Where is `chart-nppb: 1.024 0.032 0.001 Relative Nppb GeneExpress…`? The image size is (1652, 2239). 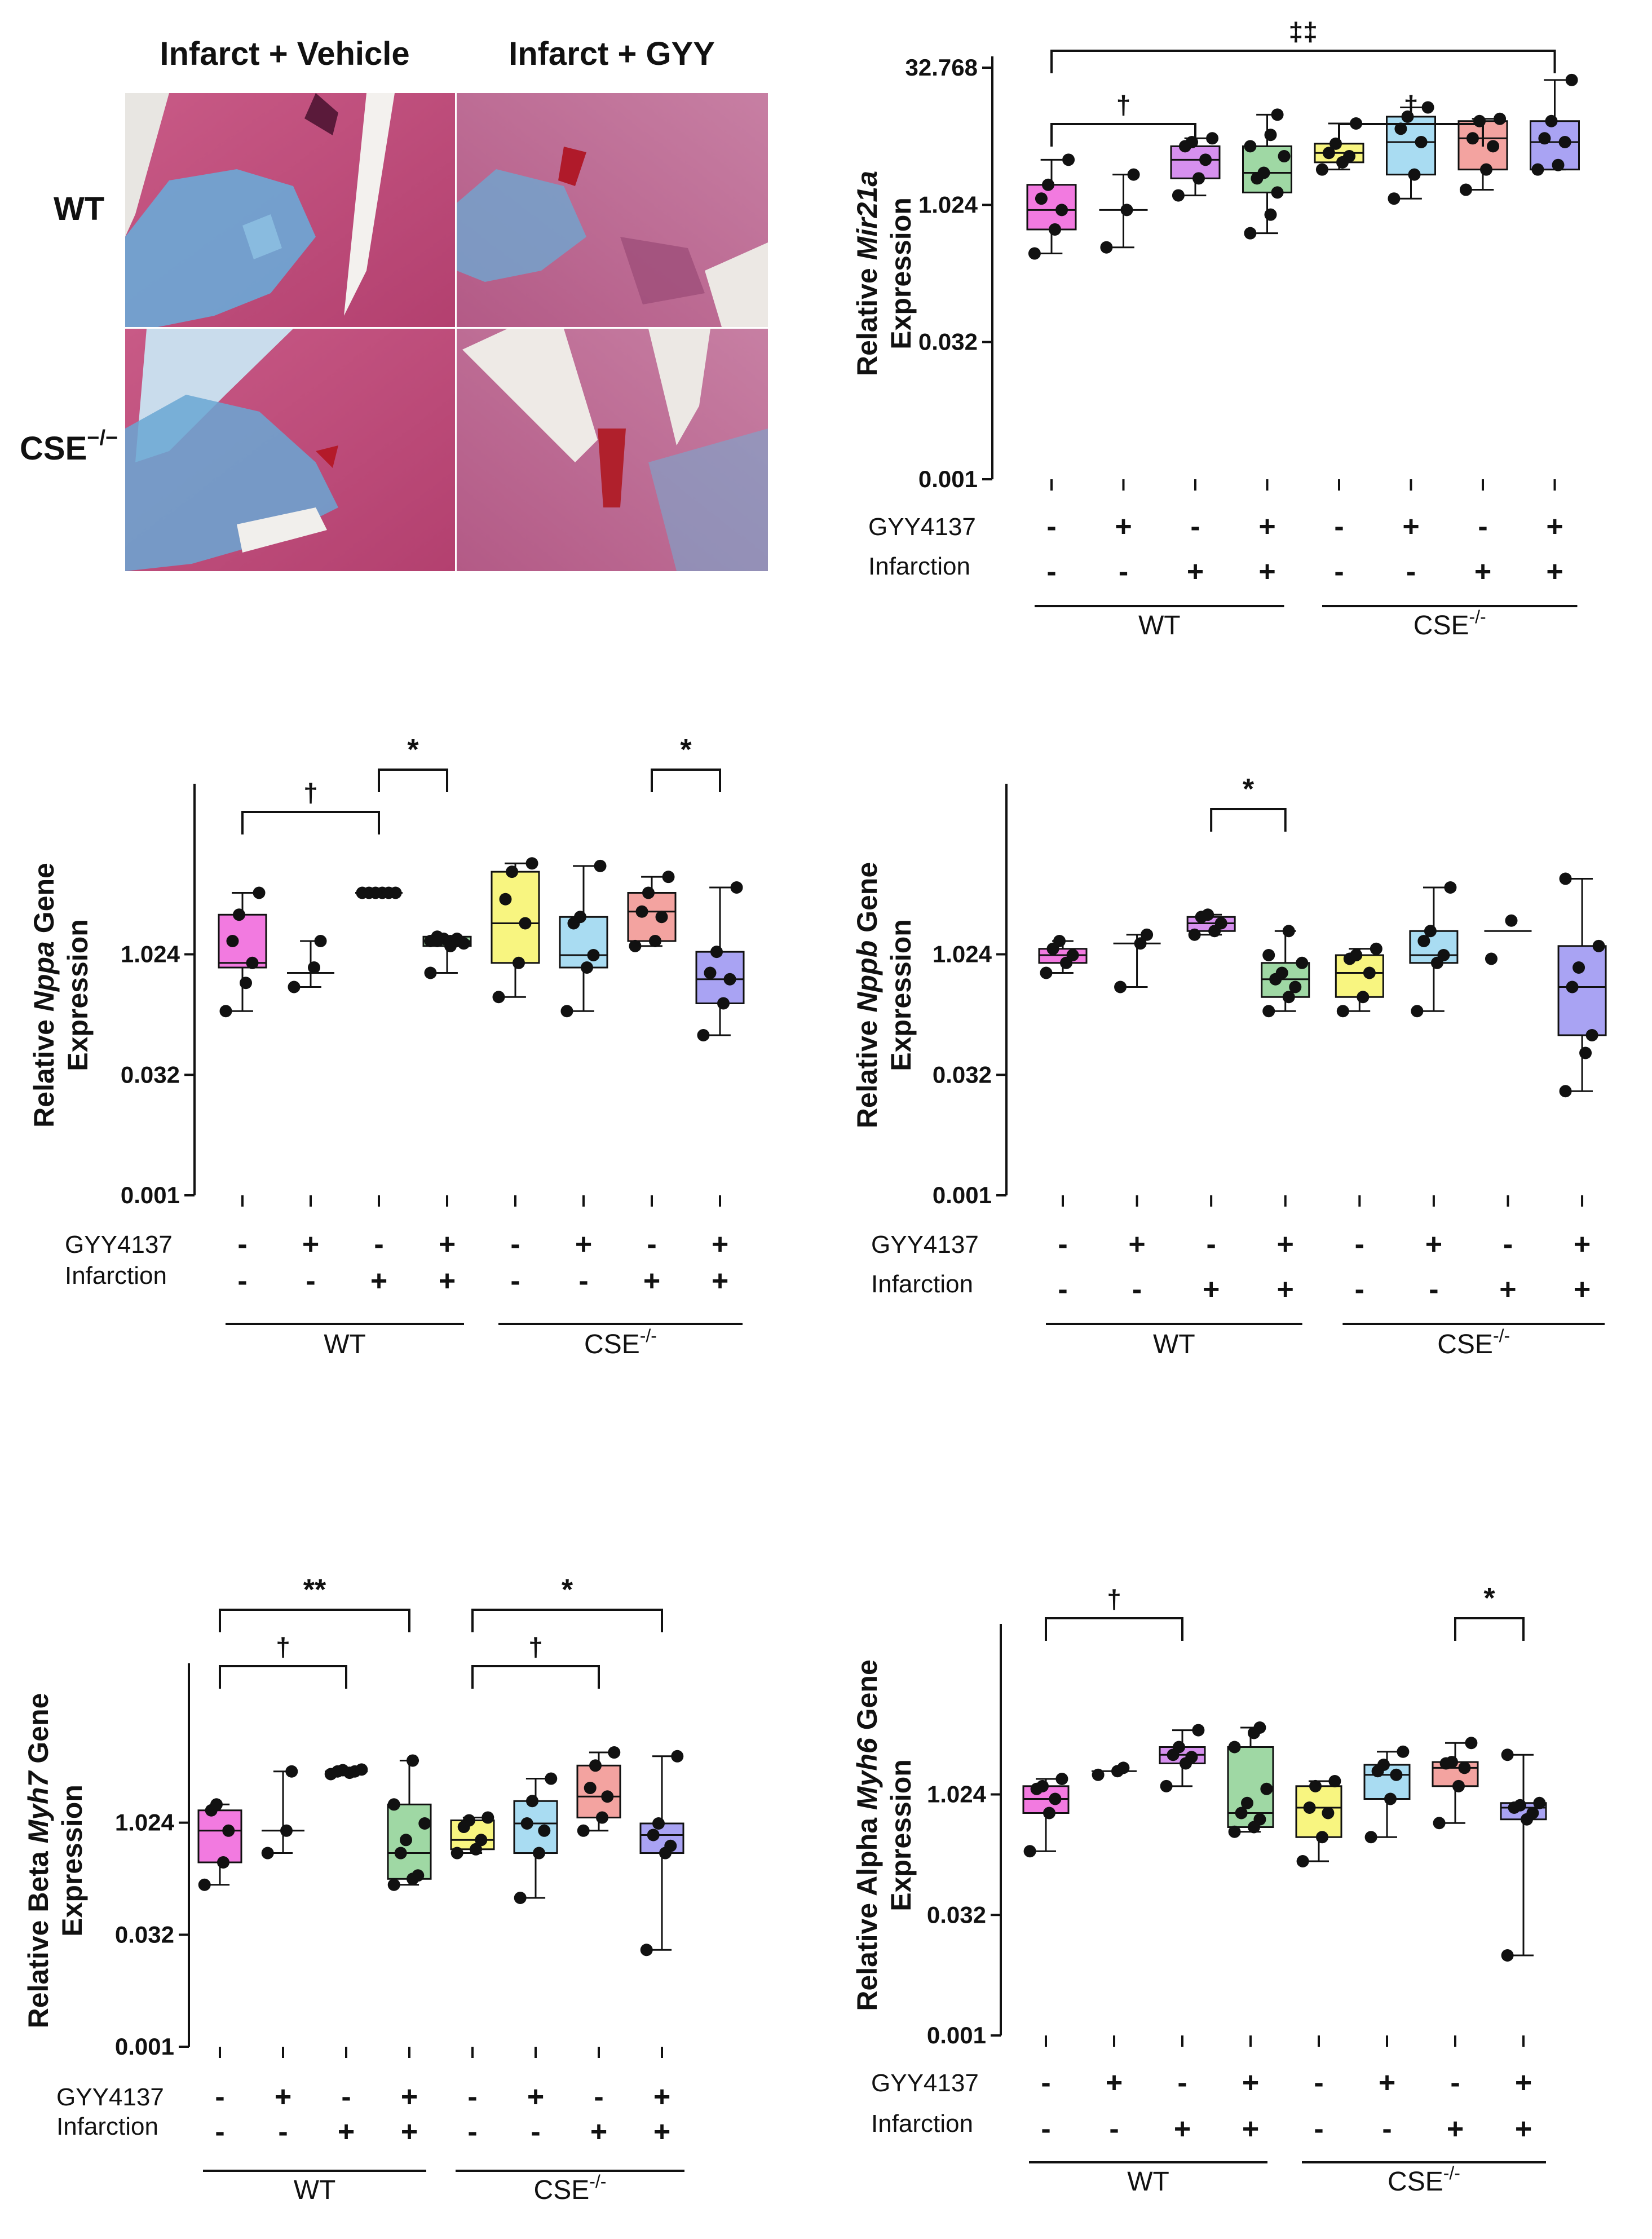
chart-nppb: 1.024 0.032 0.001 Relative Nppb GeneExpress… is located at coordinates (1229, 1066).